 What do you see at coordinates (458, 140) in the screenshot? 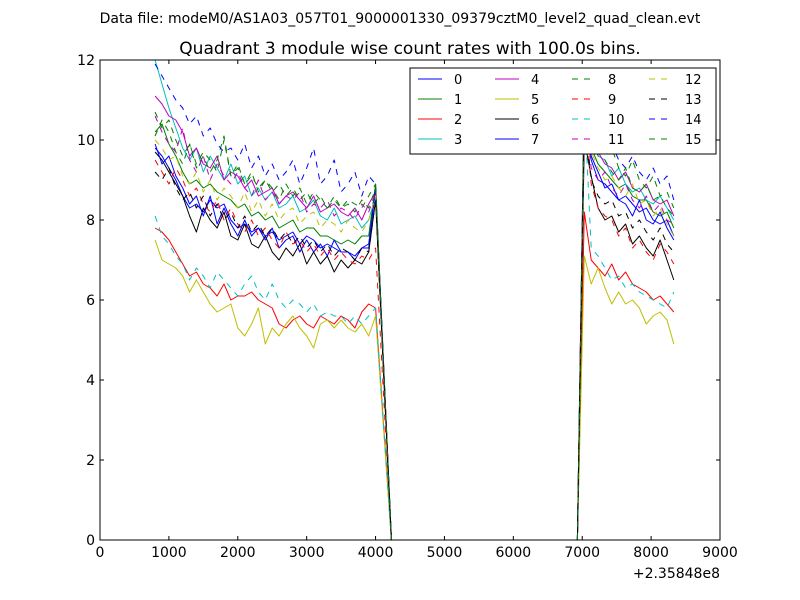
I see `legend-label-3: 3` at bounding box center [458, 140].